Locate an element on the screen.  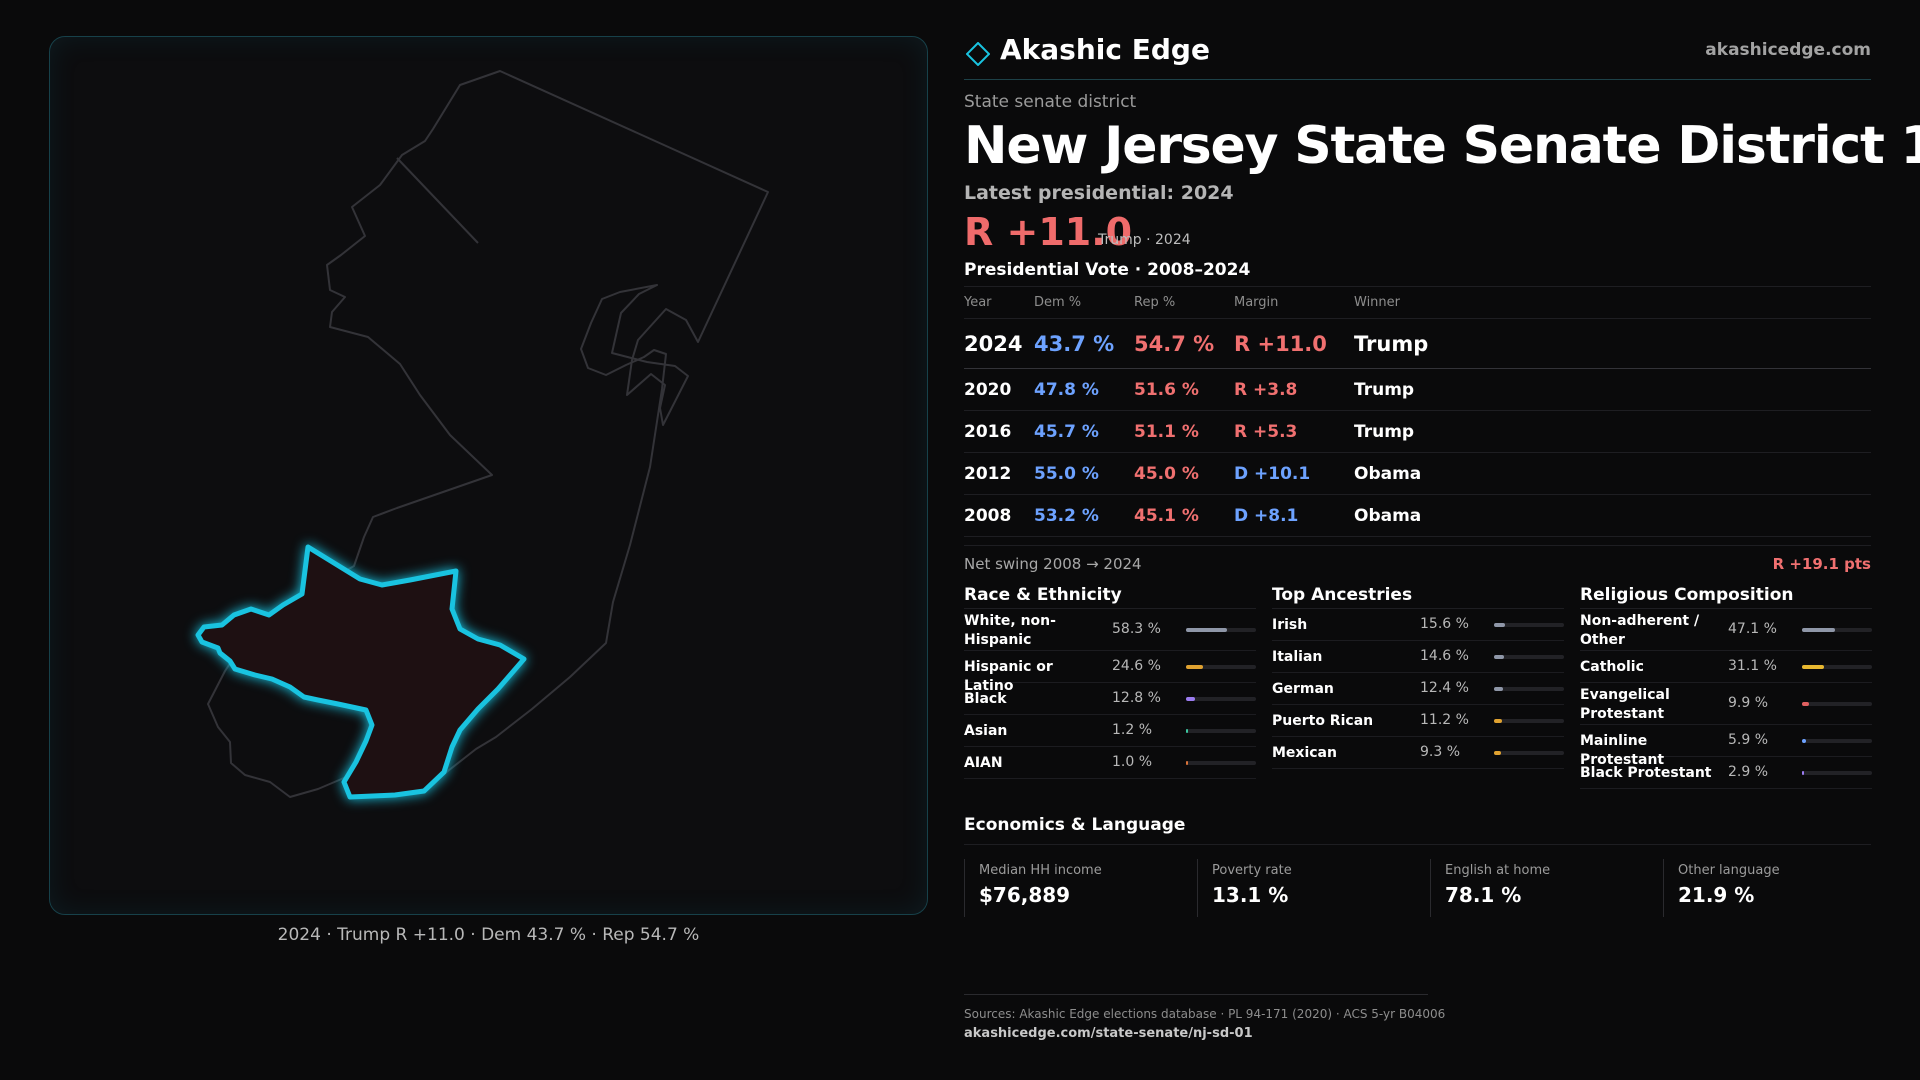
econ-label: English at home is located at coordinates (1498, 870).